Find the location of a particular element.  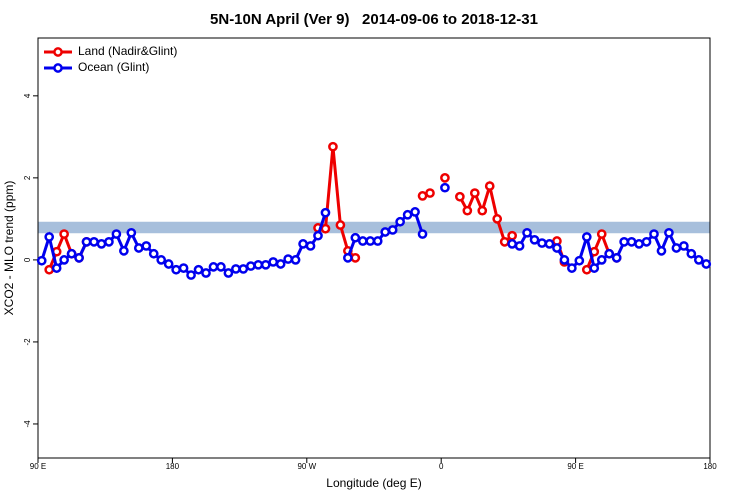

legend-label: Ocean (Glint) is located at coordinates (113, 67).